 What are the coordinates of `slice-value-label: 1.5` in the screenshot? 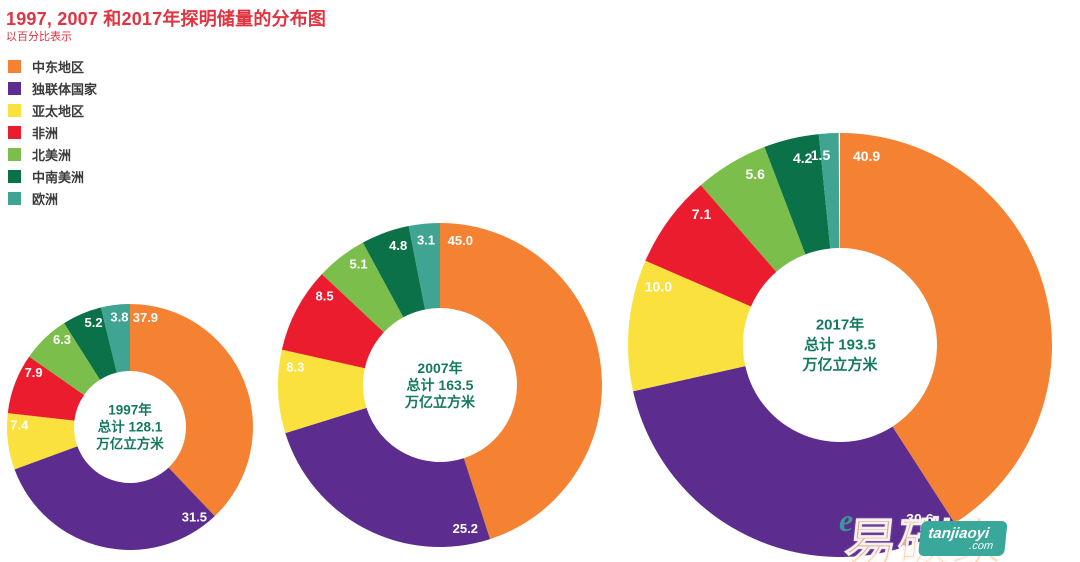 It's located at (821, 155).